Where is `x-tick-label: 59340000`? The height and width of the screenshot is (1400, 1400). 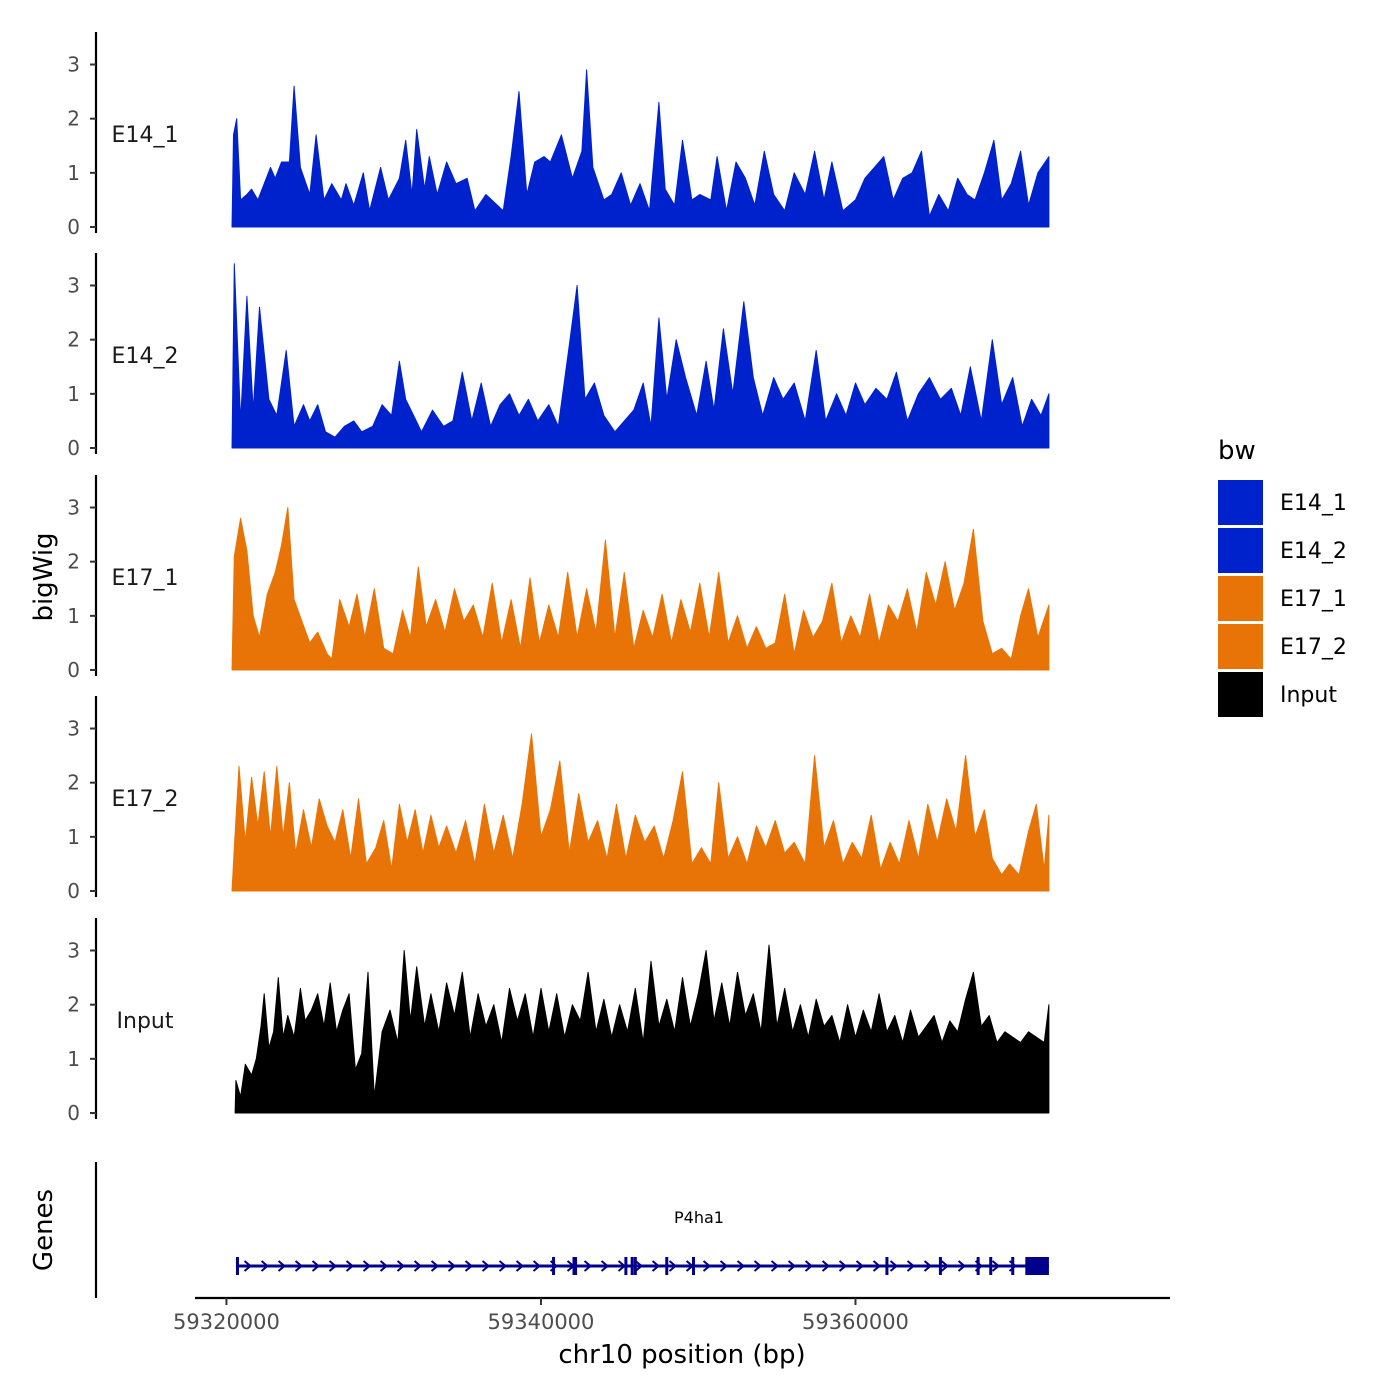 x-tick-label: 59340000 is located at coordinates (541, 1322).